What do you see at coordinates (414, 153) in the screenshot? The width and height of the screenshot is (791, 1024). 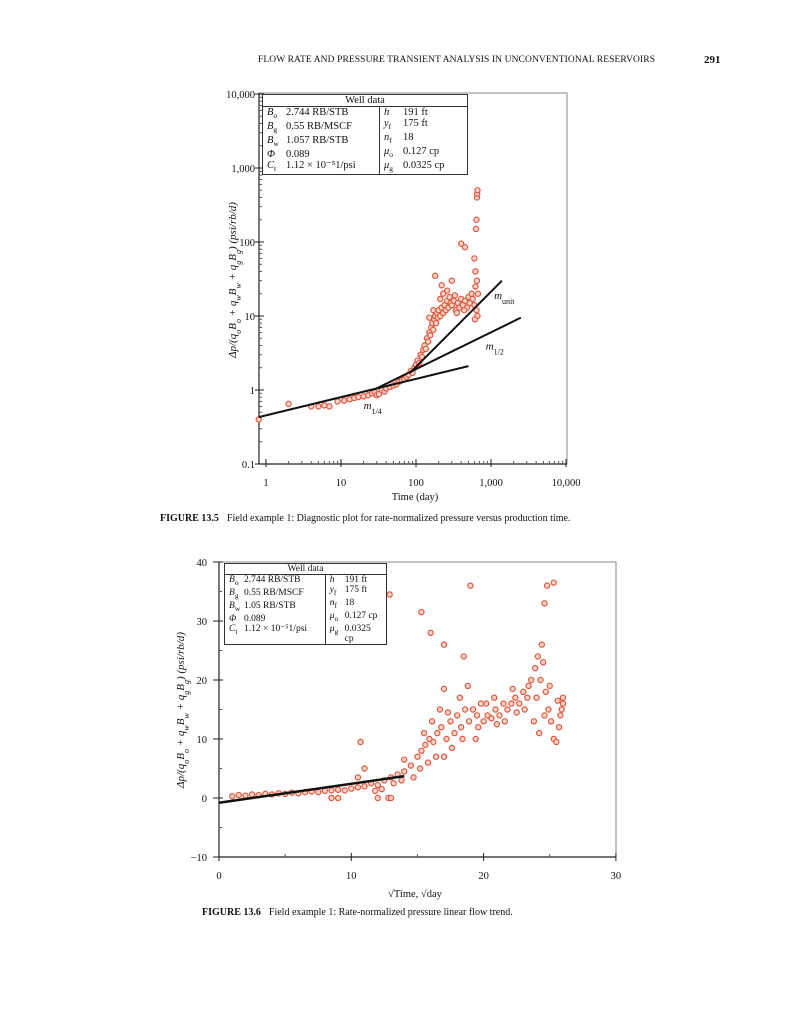 I see `well-data-row: μo 0.127 cp` at bounding box center [414, 153].